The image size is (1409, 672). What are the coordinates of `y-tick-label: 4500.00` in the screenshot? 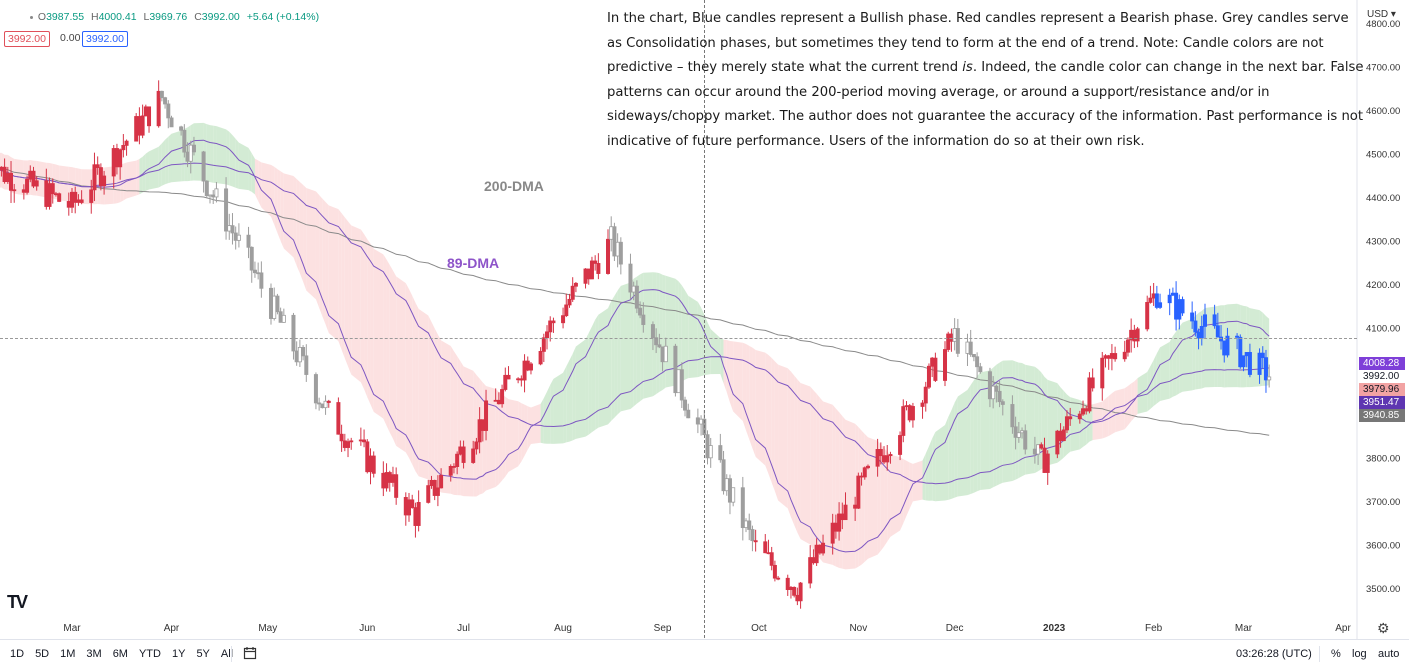 It's located at (1383, 155).